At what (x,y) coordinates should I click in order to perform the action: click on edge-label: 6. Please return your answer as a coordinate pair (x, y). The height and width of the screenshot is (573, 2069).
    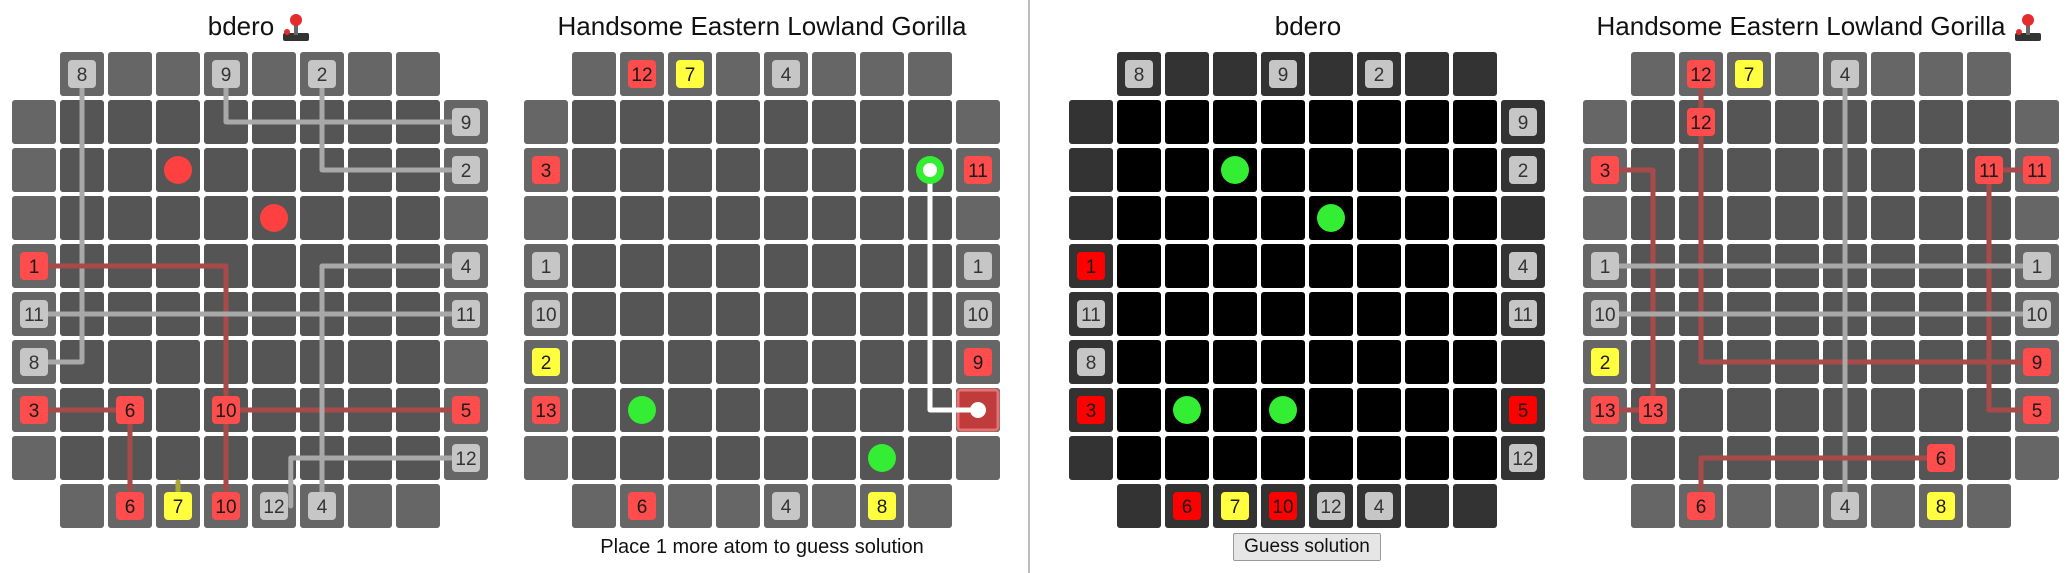
    Looking at the image, I should click on (642, 506).